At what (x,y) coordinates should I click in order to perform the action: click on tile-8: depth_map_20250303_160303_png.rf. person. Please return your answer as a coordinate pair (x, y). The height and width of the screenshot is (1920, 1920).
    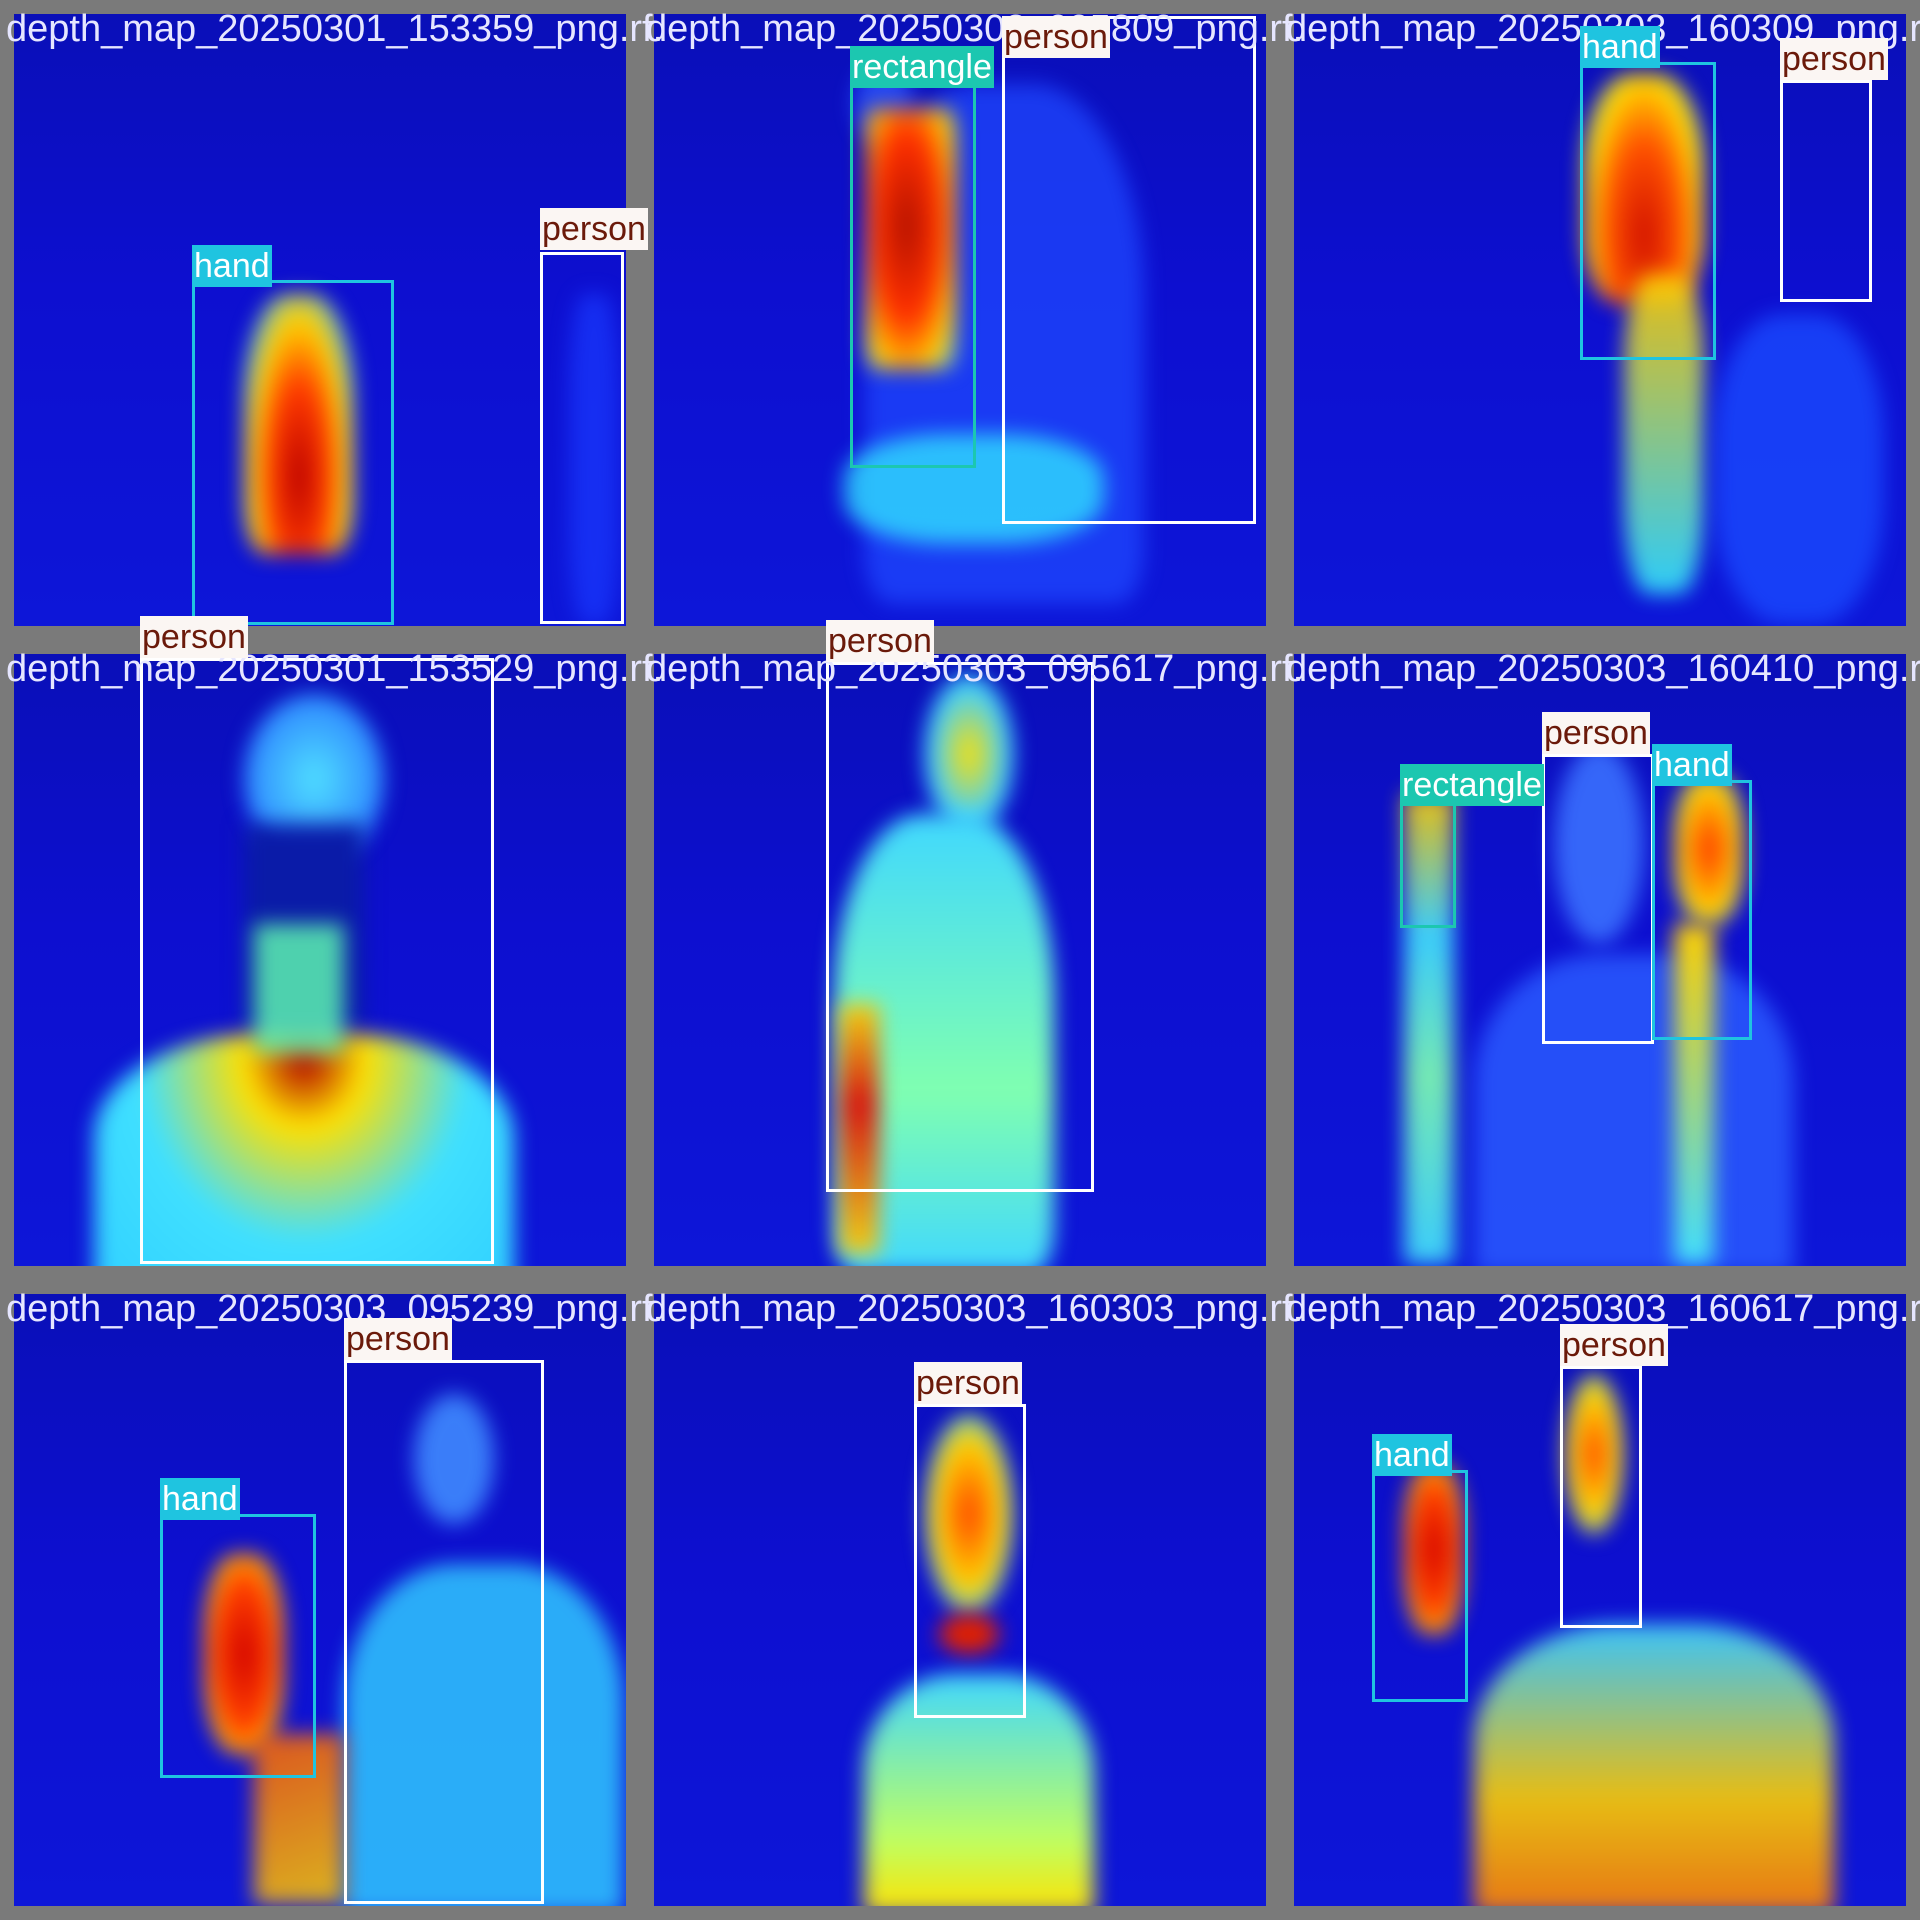
    Looking at the image, I should click on (971, 1600).